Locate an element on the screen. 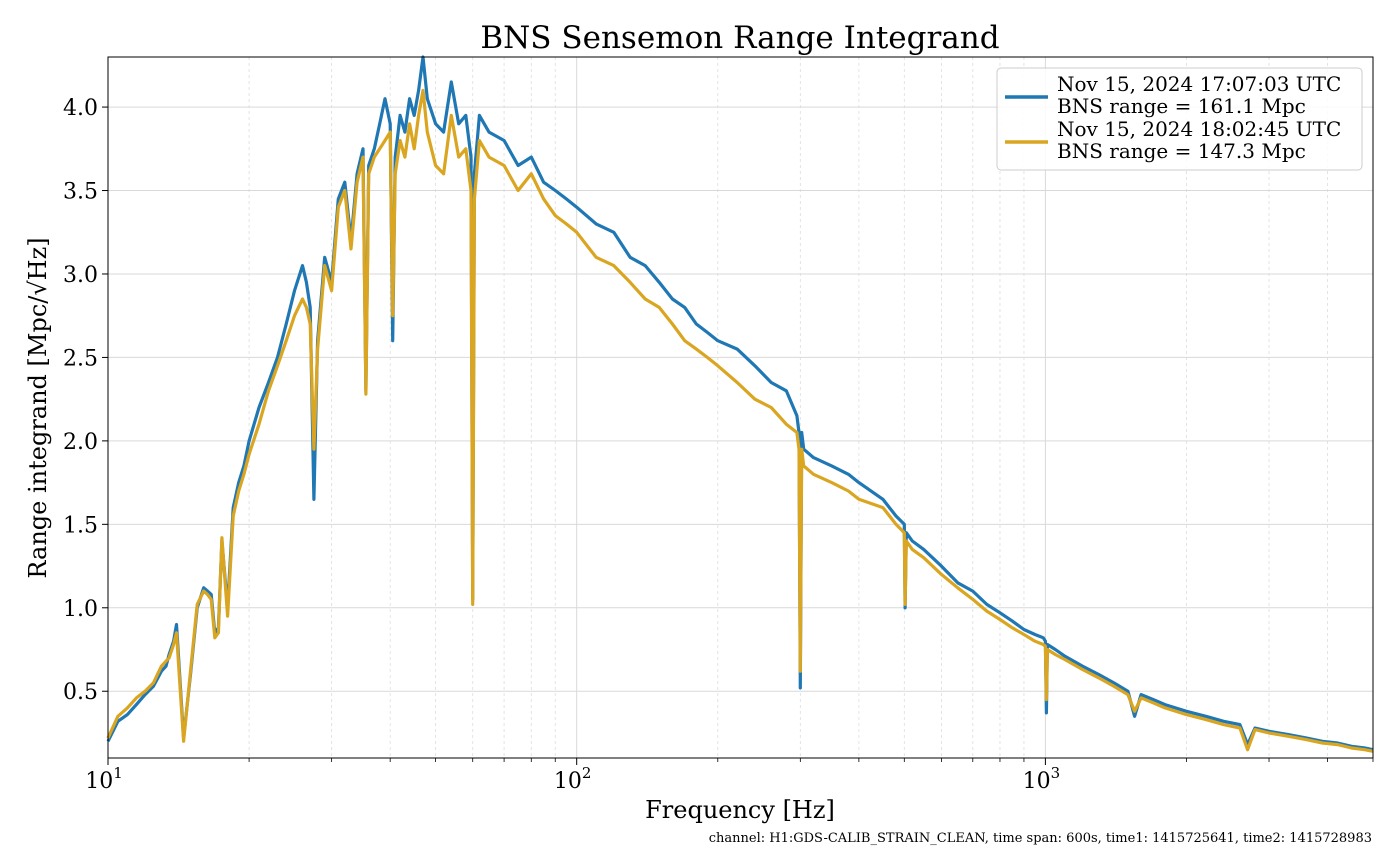  y-tick-label: 1.5 is located at coordinates (80, 525).